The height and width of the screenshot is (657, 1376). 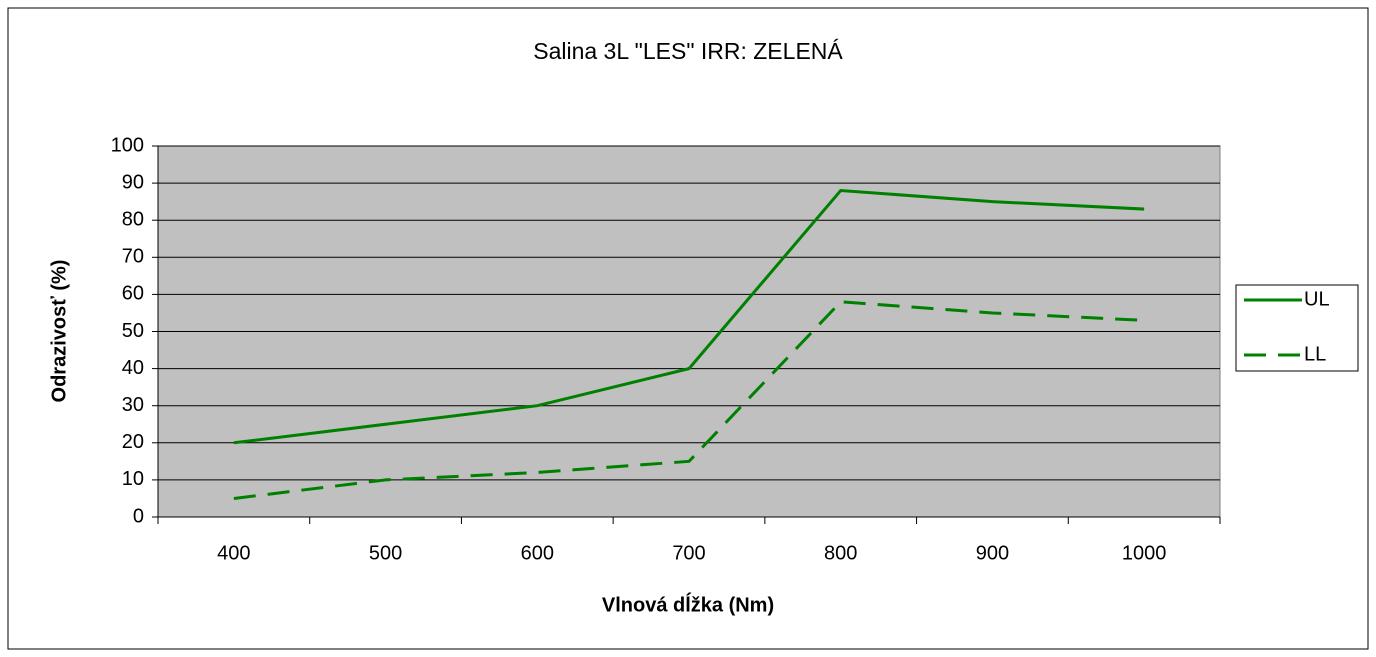 I want to click on x-tick-label: 1000, so click(x=1144, y=553).